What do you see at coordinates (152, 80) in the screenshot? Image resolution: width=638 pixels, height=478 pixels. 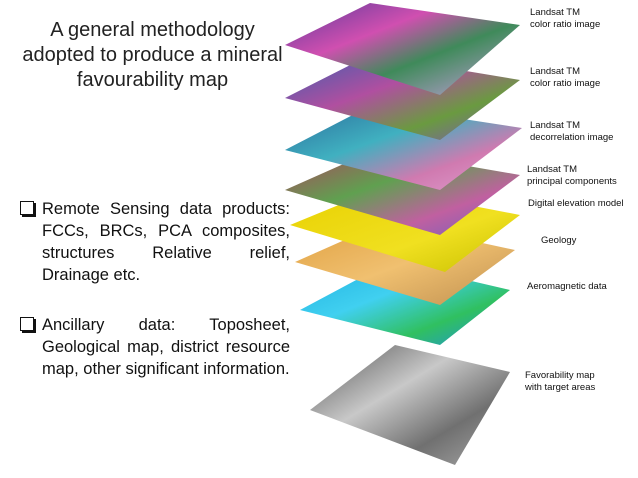 I see `title-line: favourability map` at bounding box center [152, 80].